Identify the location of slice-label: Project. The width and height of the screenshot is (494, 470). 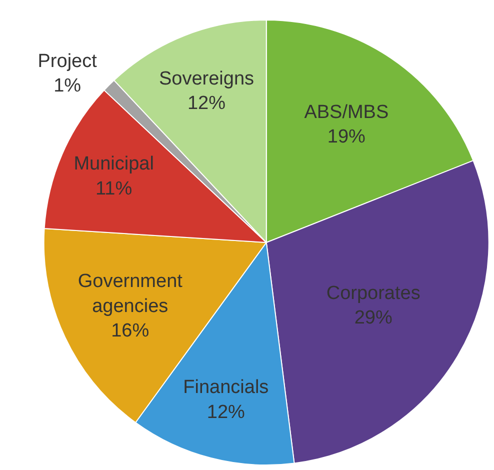
(68, 61).